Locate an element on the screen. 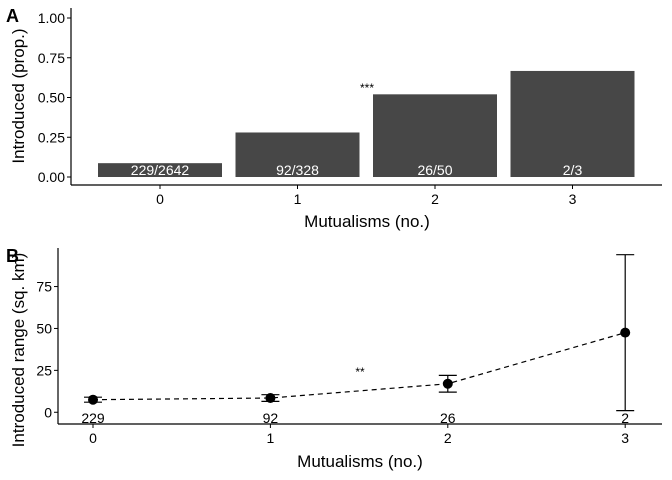 The height and width of the screenshot is (480, 672). panel-b-n-labels: 229 92 26 2 is located at coordinates (355, 418).